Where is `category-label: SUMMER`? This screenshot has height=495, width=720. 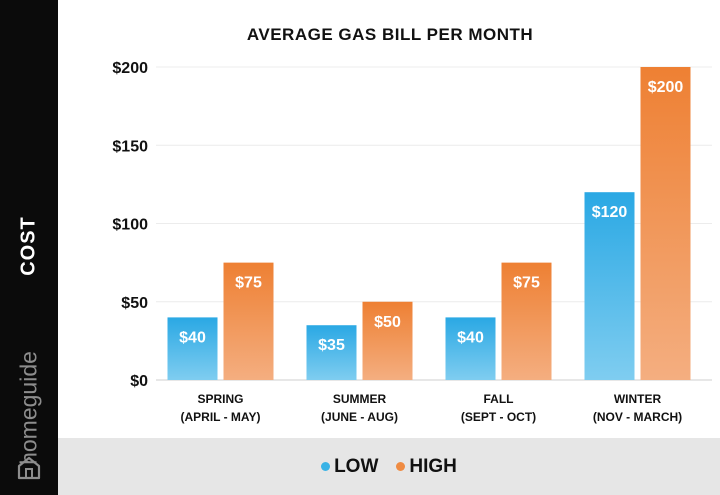 category-label: SUMMER is located at coordinates (360, 399).